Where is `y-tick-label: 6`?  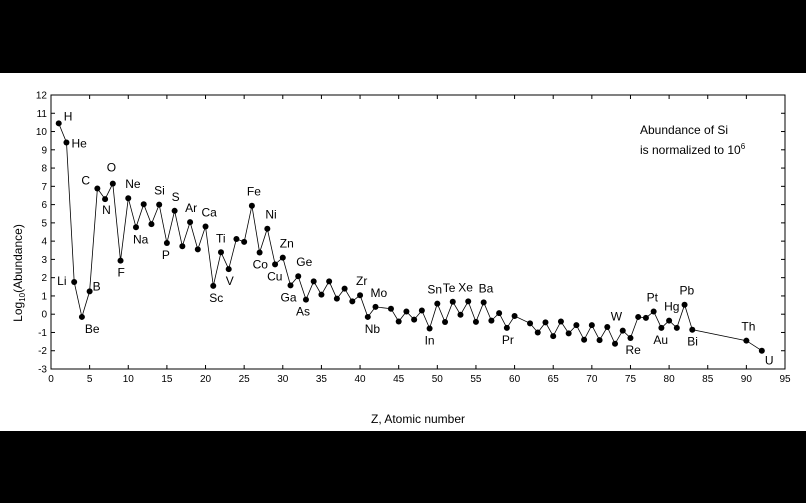 y-tick-label: 6 is located at coordinates (44, 205).